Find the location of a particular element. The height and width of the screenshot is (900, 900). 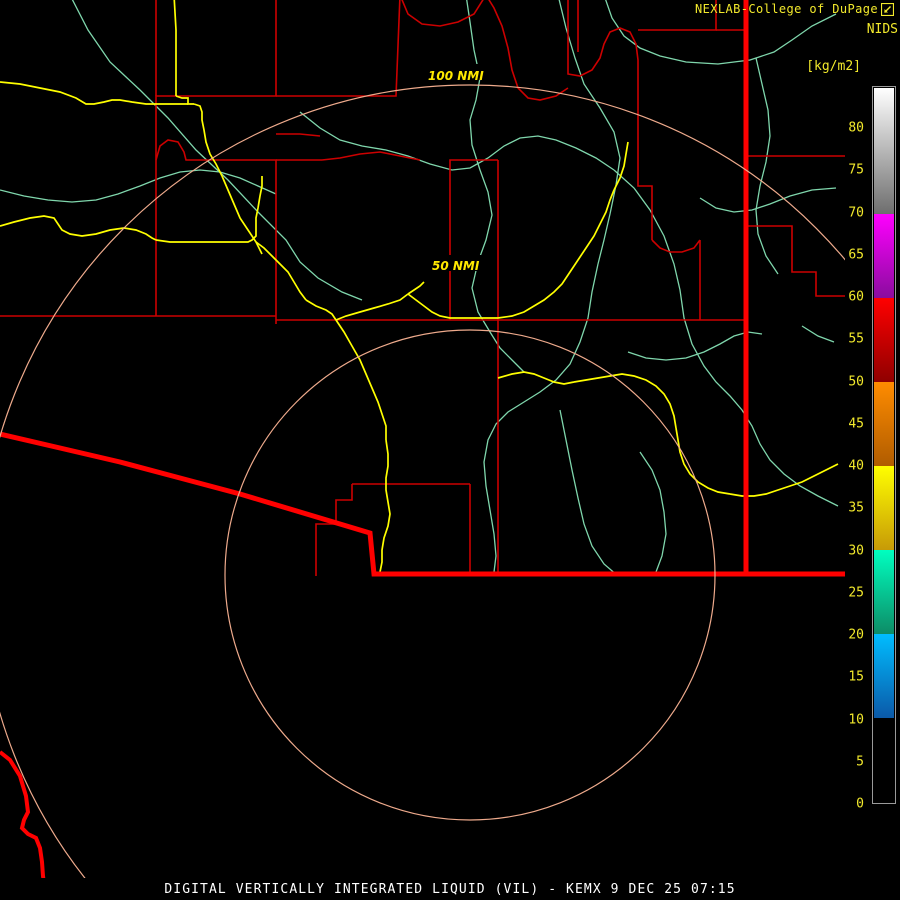

ring-label-100-mask is located at coordinates (455, 72).